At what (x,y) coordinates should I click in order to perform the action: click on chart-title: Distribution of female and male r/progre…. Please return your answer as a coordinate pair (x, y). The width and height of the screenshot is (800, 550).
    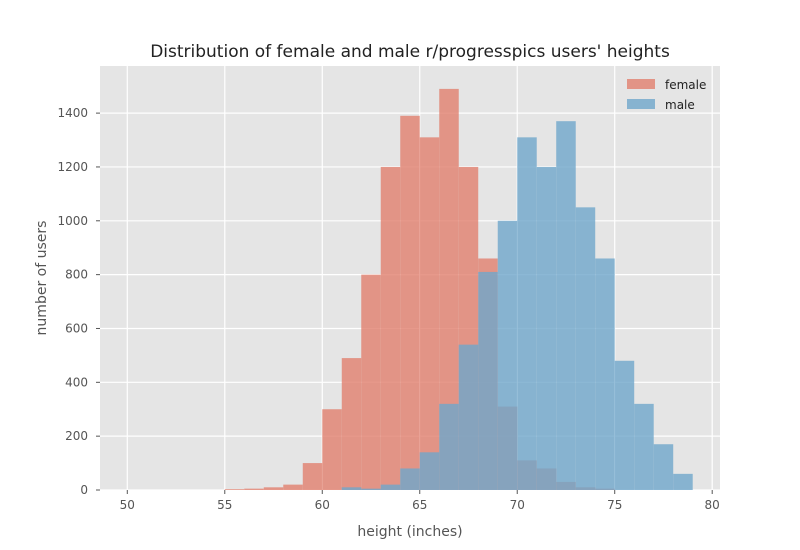
    Looking at the image, I should click on (410, 52).